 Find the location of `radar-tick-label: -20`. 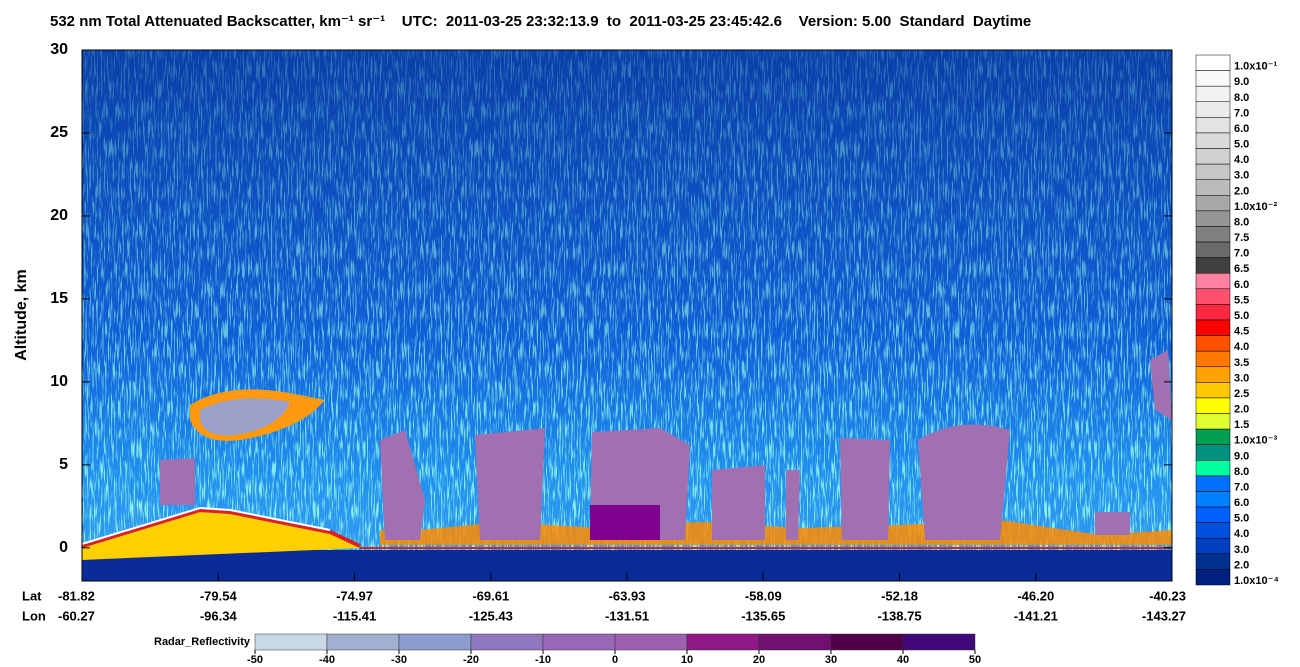

radar-tick-label: -20 is located at coordinates (471, 660).